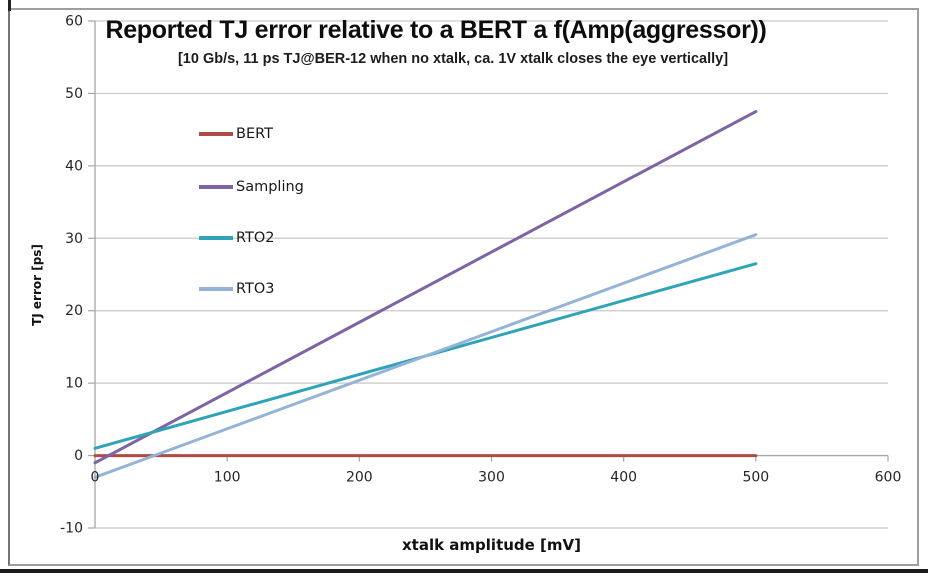 The height and width of the screenshot is (577, 928). I want to click on legend-item-rto3: RTO3, so click(237, 289).